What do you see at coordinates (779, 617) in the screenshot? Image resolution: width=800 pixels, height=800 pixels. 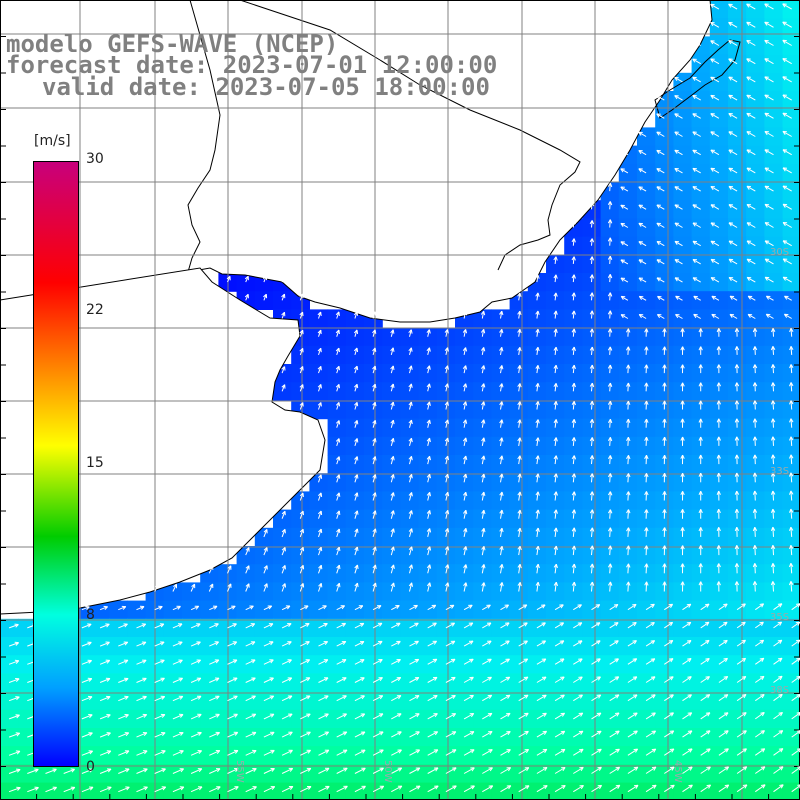 I see `latitude-label: 35S` at bounding box center [779, 617].